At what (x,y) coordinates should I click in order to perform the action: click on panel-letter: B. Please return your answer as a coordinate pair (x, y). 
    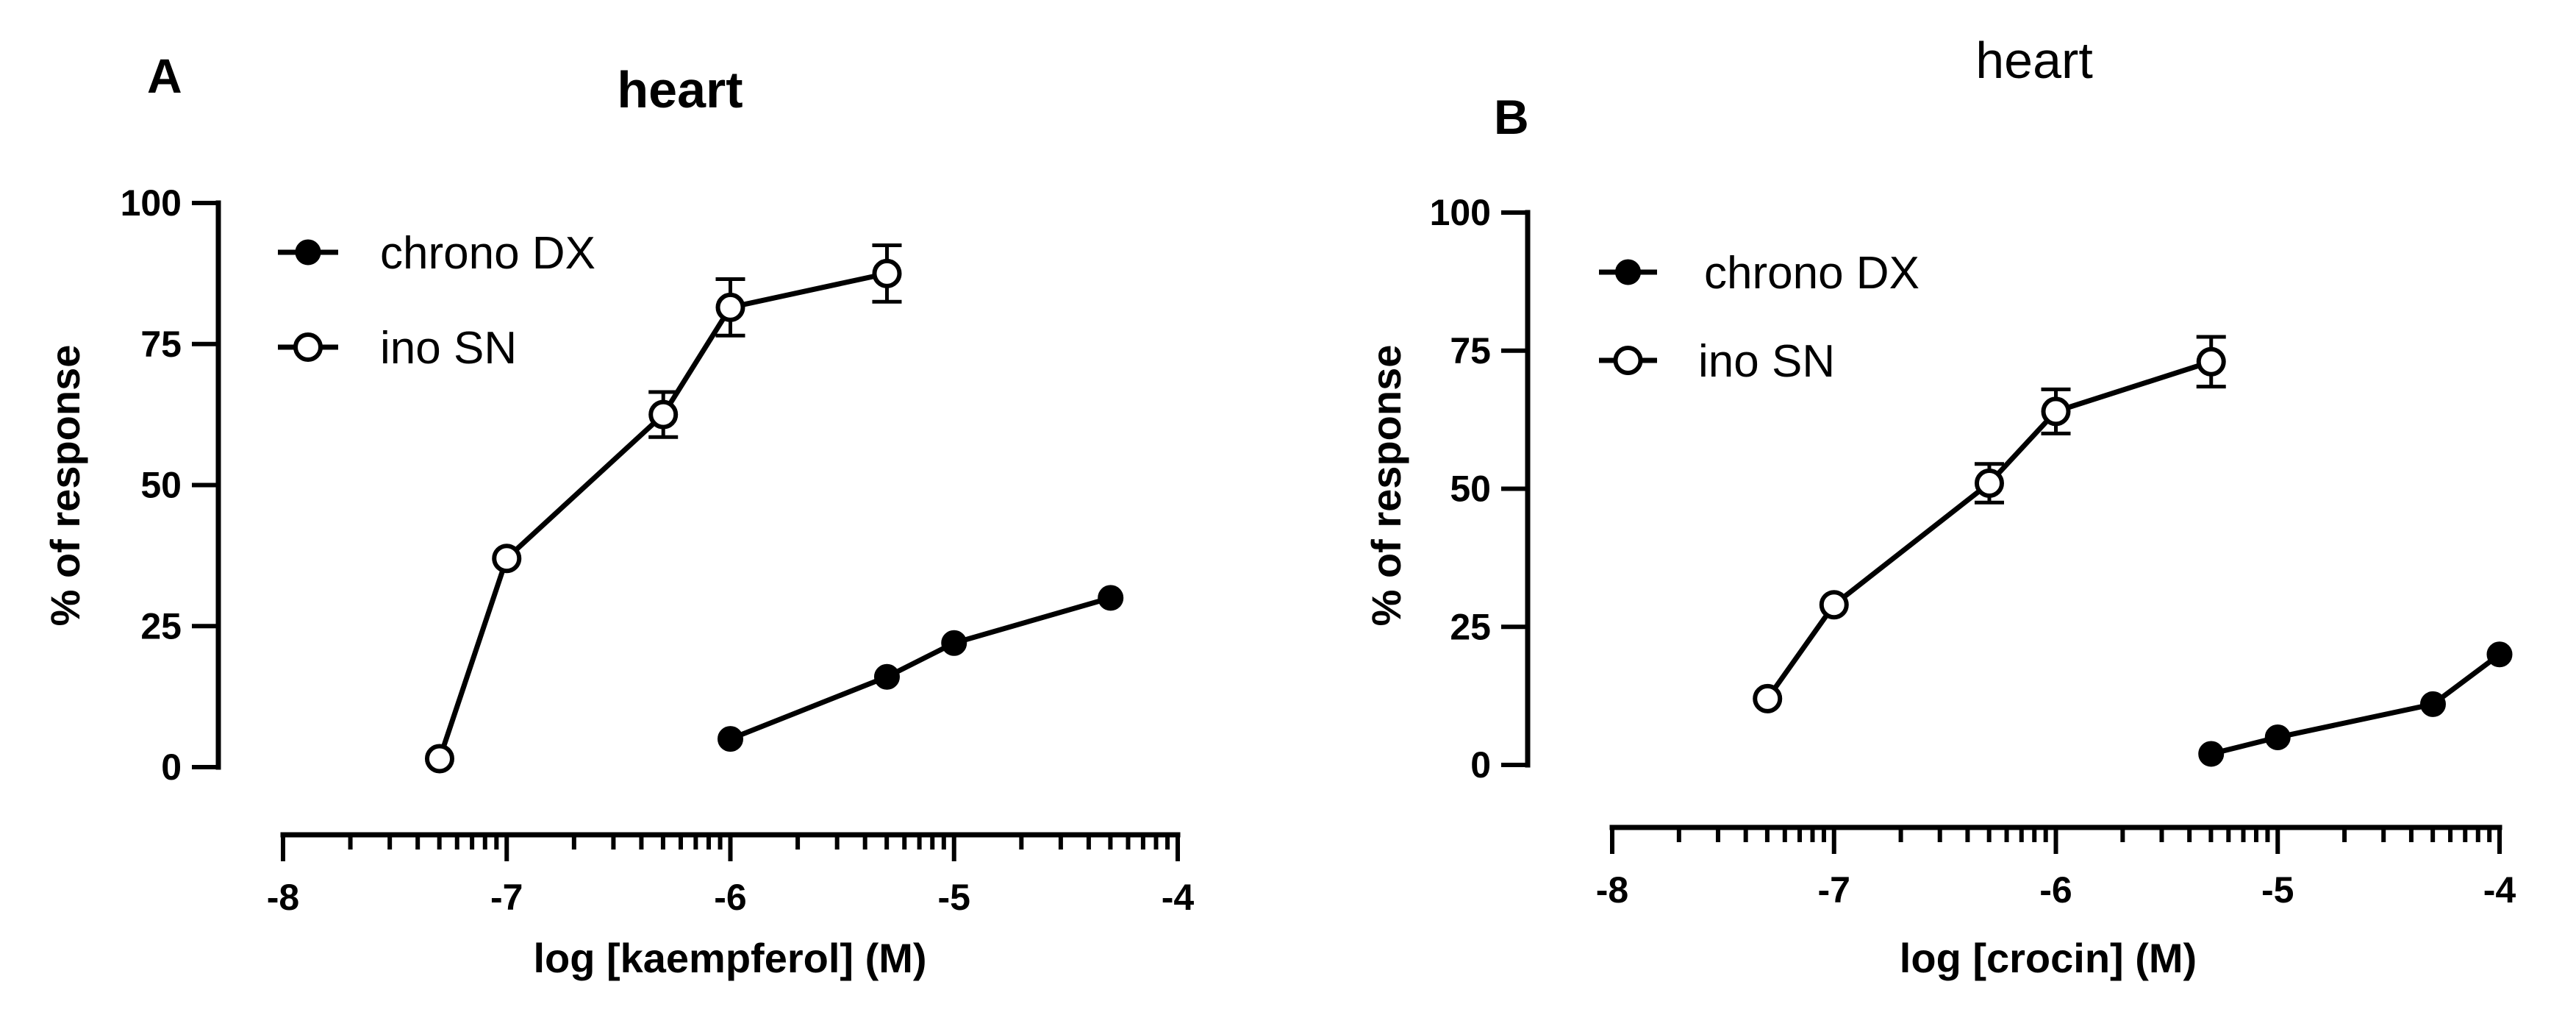
    Looking at the image, I should click on (1511, 117).